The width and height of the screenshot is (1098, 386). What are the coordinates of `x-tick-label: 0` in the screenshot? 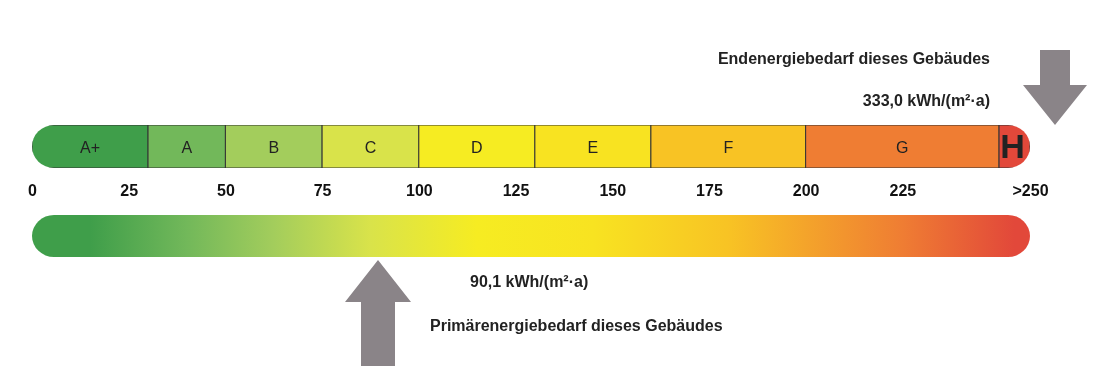 It's located at (33, 191).